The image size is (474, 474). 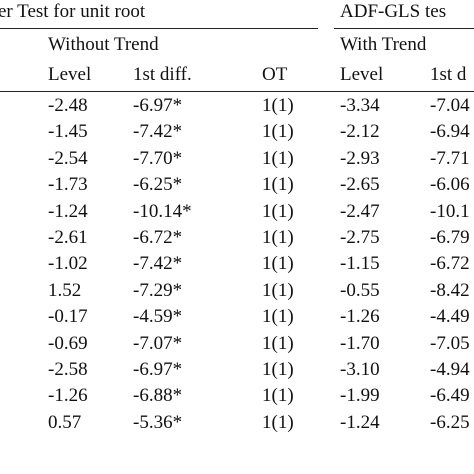 I want to click on table-cell: -6.49, so click(x=450, y=396).